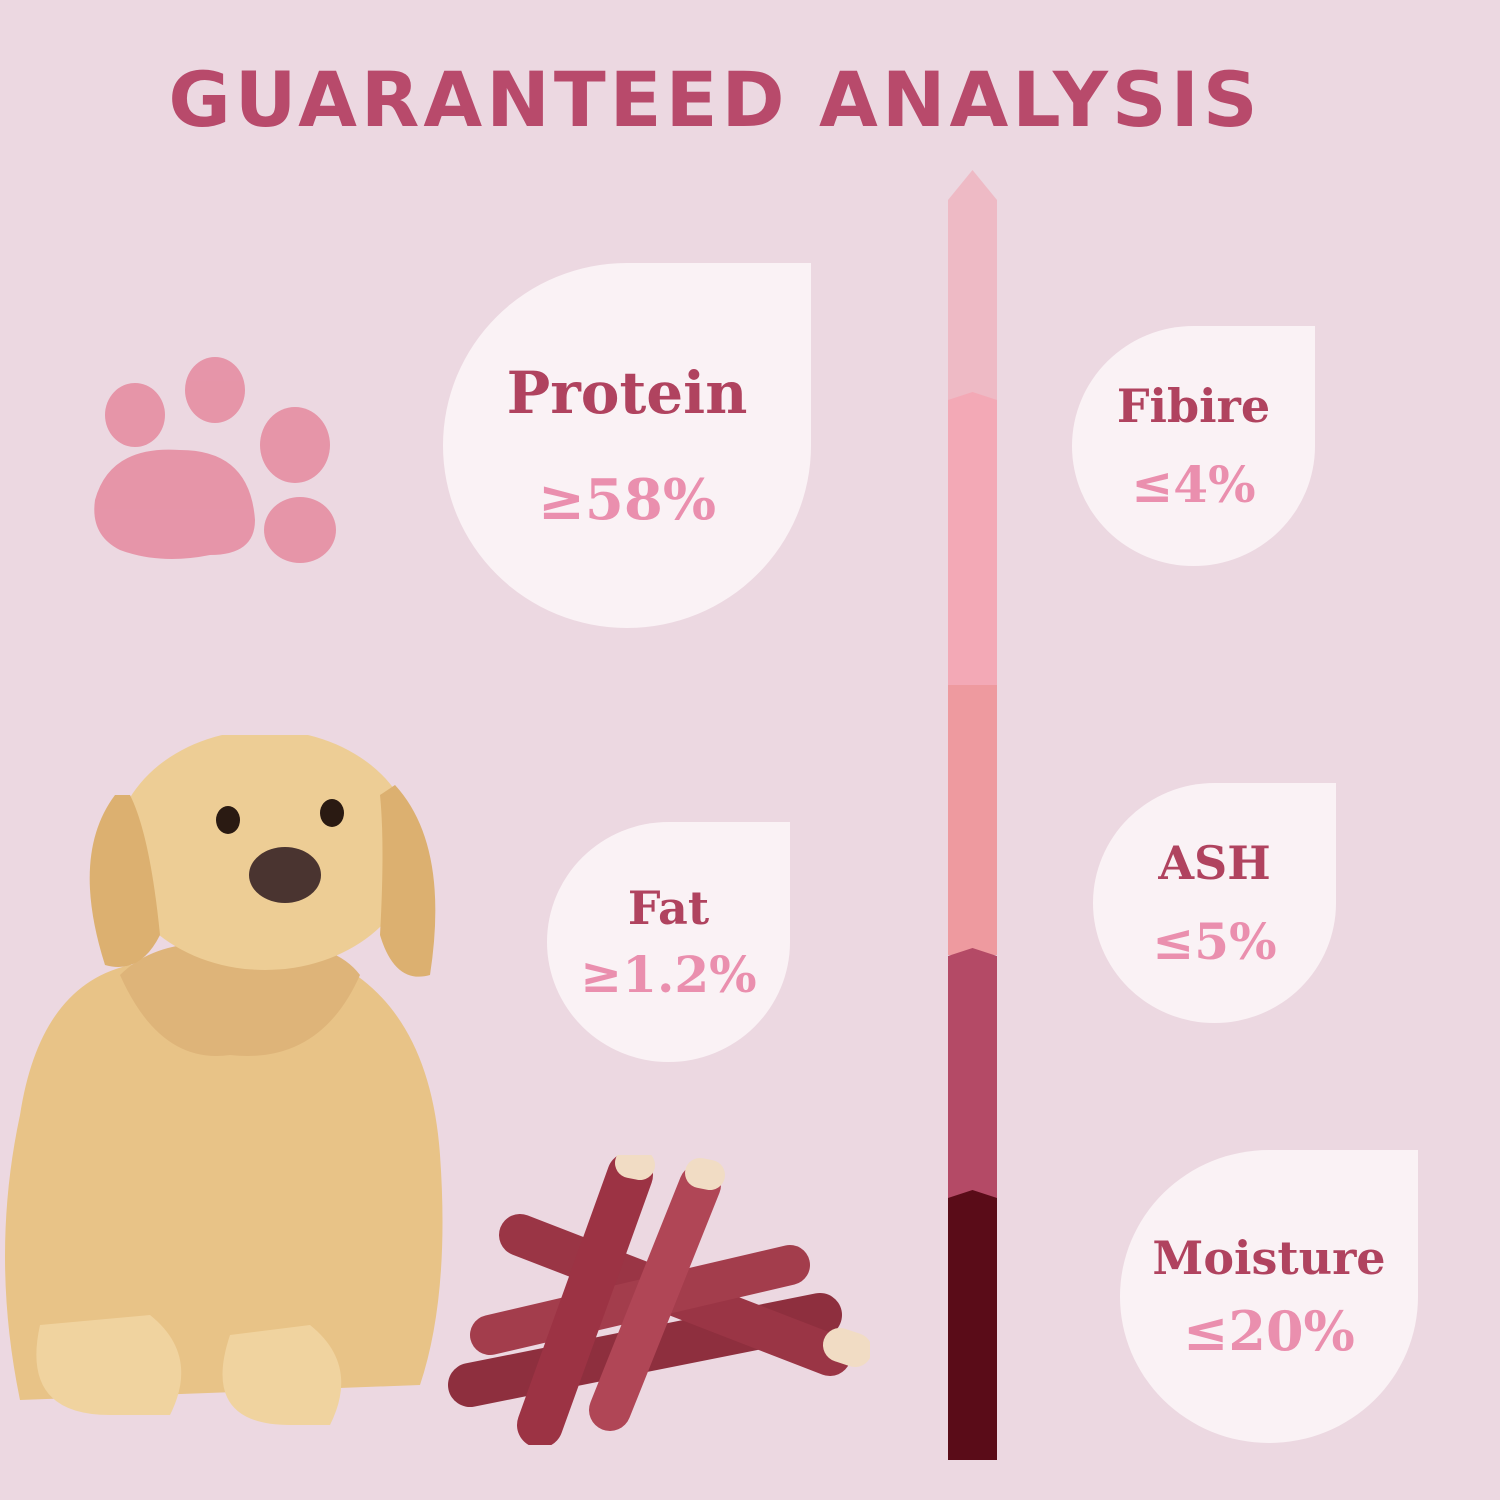 This screenshot has width=1500, height=1500. Describe the element at coordinates (1214, 862) in the screenshot. I see `nutrient-label: ASH` at that location.